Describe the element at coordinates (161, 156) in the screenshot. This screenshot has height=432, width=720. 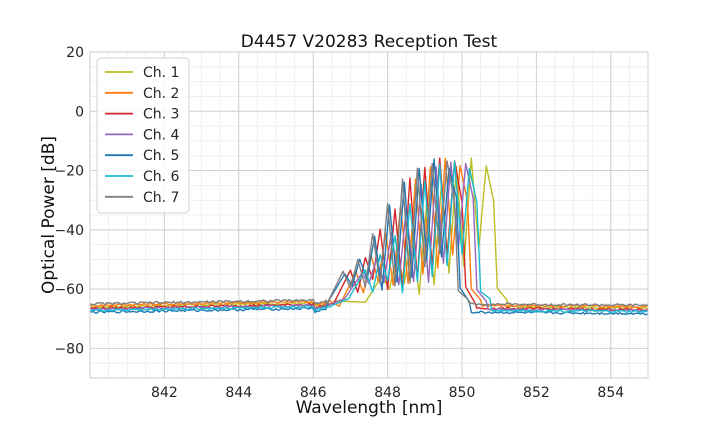
I see `legend-entry: Ch. 5` at that location.